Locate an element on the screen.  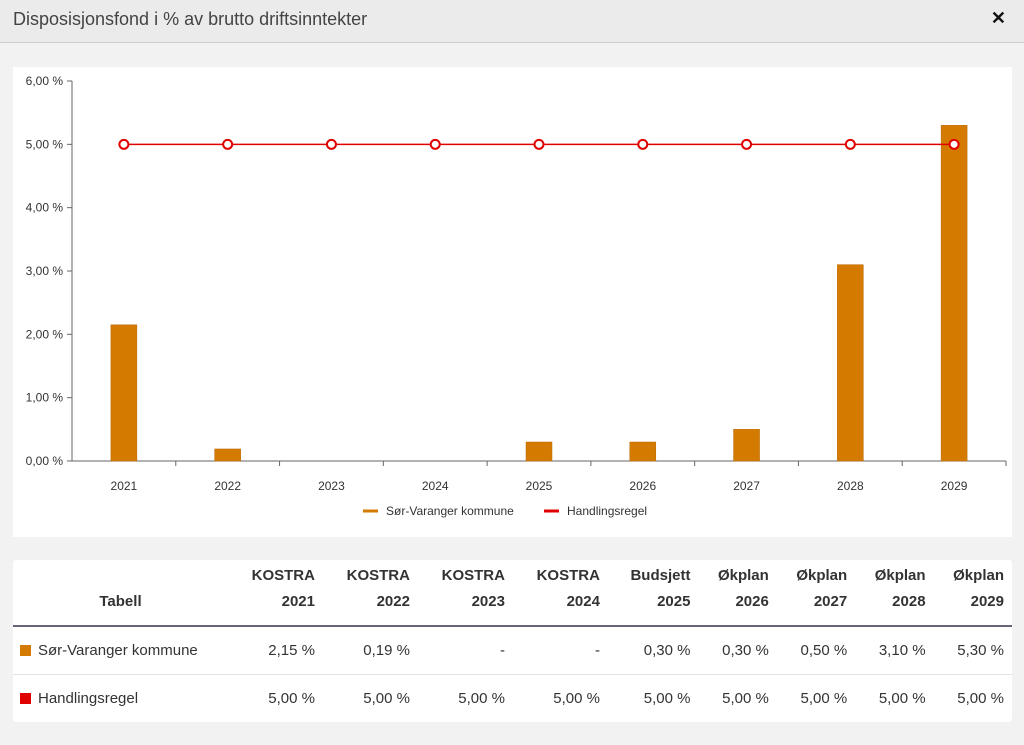
row-label-cell: Sør-Varanger kommune is located at coordinates (120, 650).